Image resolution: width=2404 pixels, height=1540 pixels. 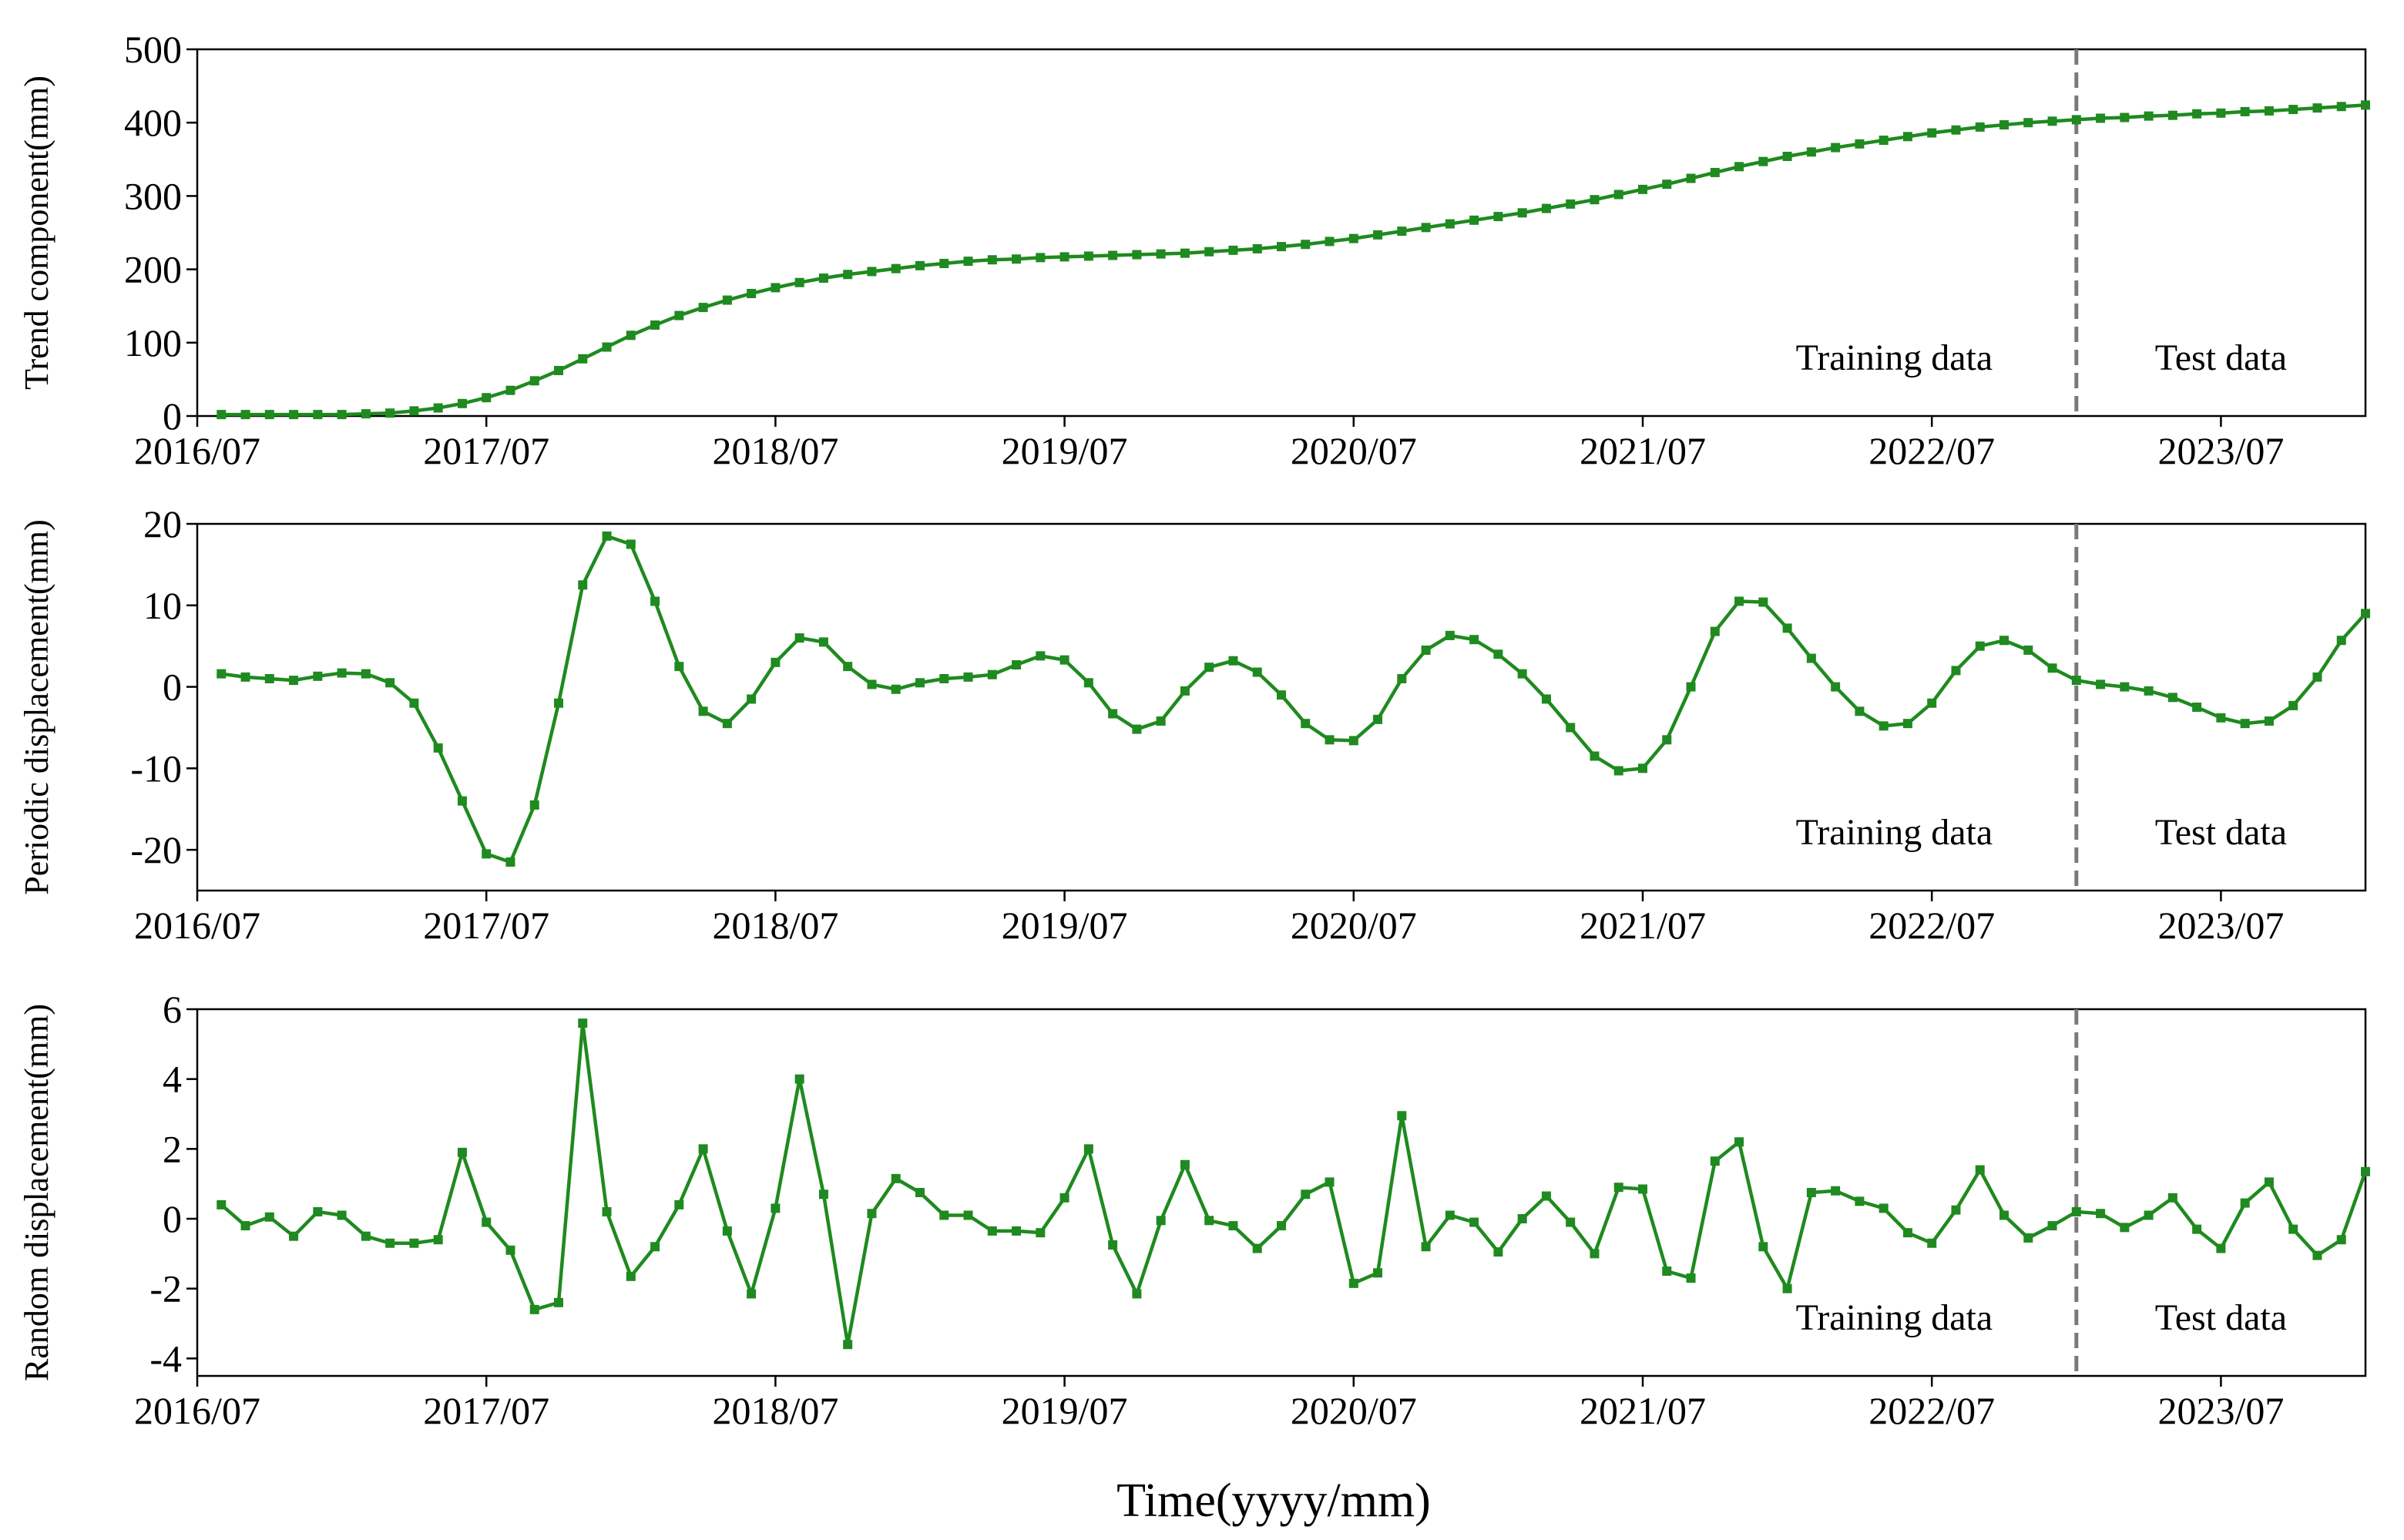 What do you see at coordinates (153, 49) in the screenshot?
I see `y-tick-label: 500` at bounding box center [153, 49].